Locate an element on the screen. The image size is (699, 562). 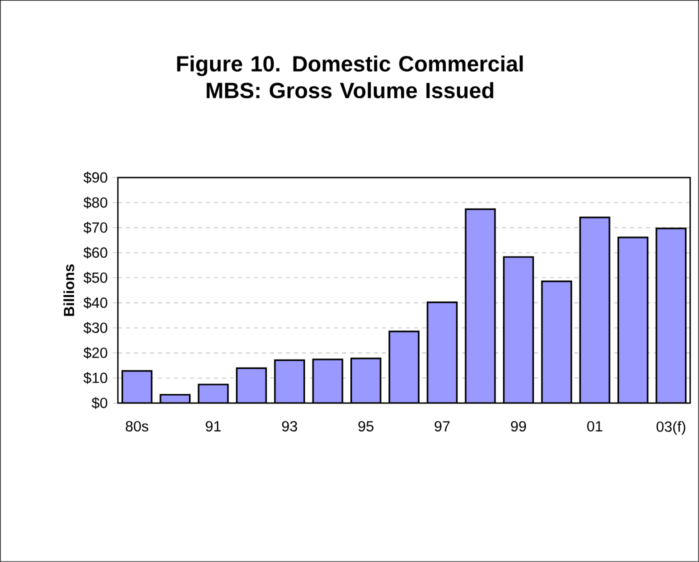
y-tick-label: $60 is located at coordinates (96, 252).